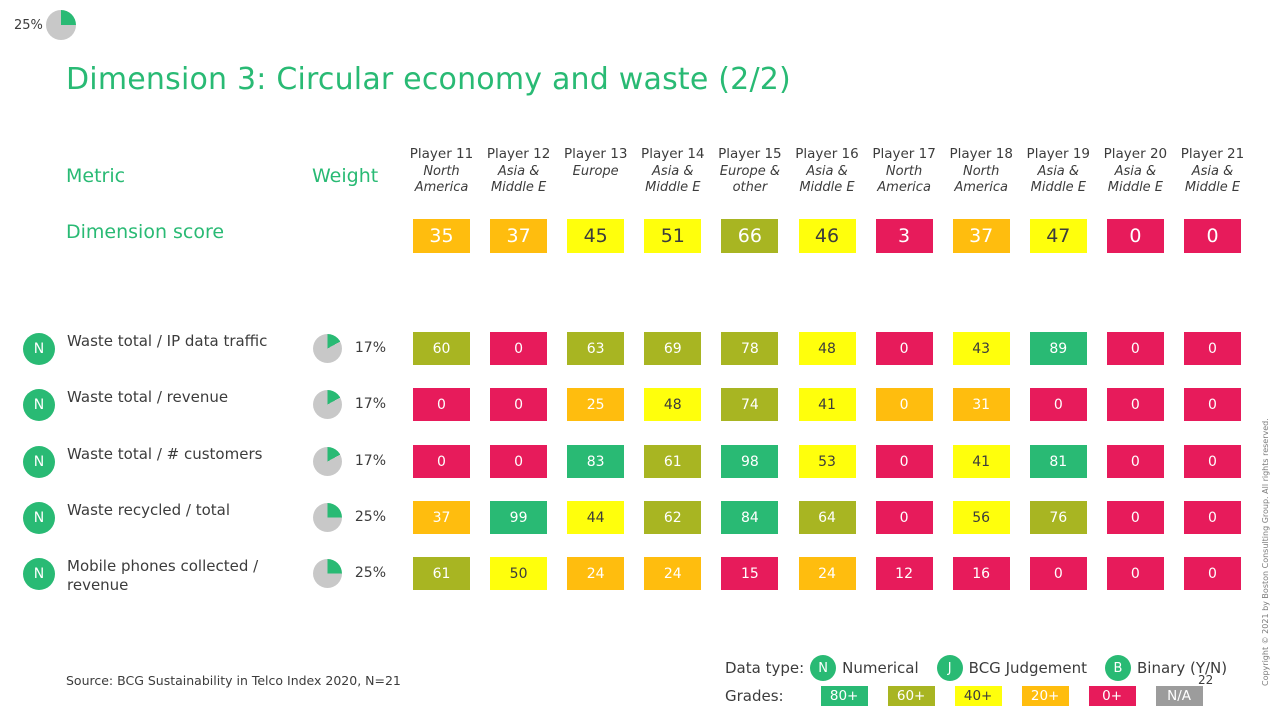  I want to click on binary-badge-icon: B, so click(1118, 668).